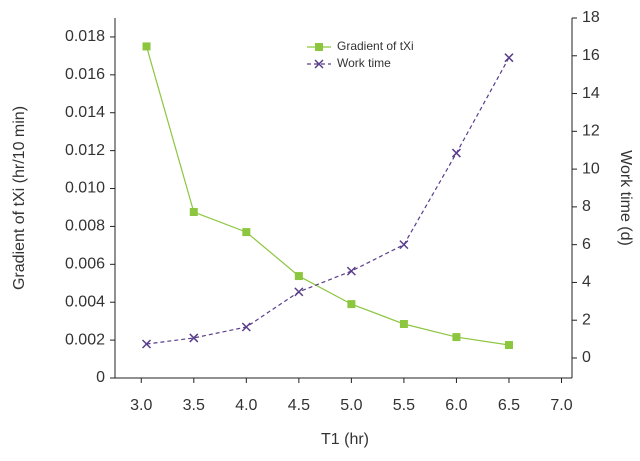  I want to click on legend-label: Gradient of tXi, so click(375, 46).